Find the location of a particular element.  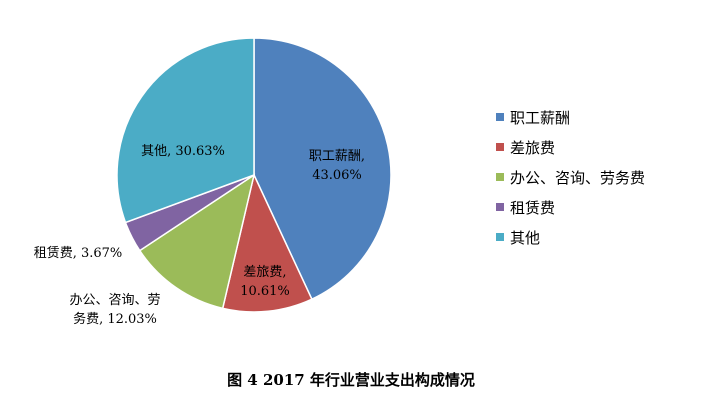

legend-item-2: 差旅费 is located at coordinates (570, 147).